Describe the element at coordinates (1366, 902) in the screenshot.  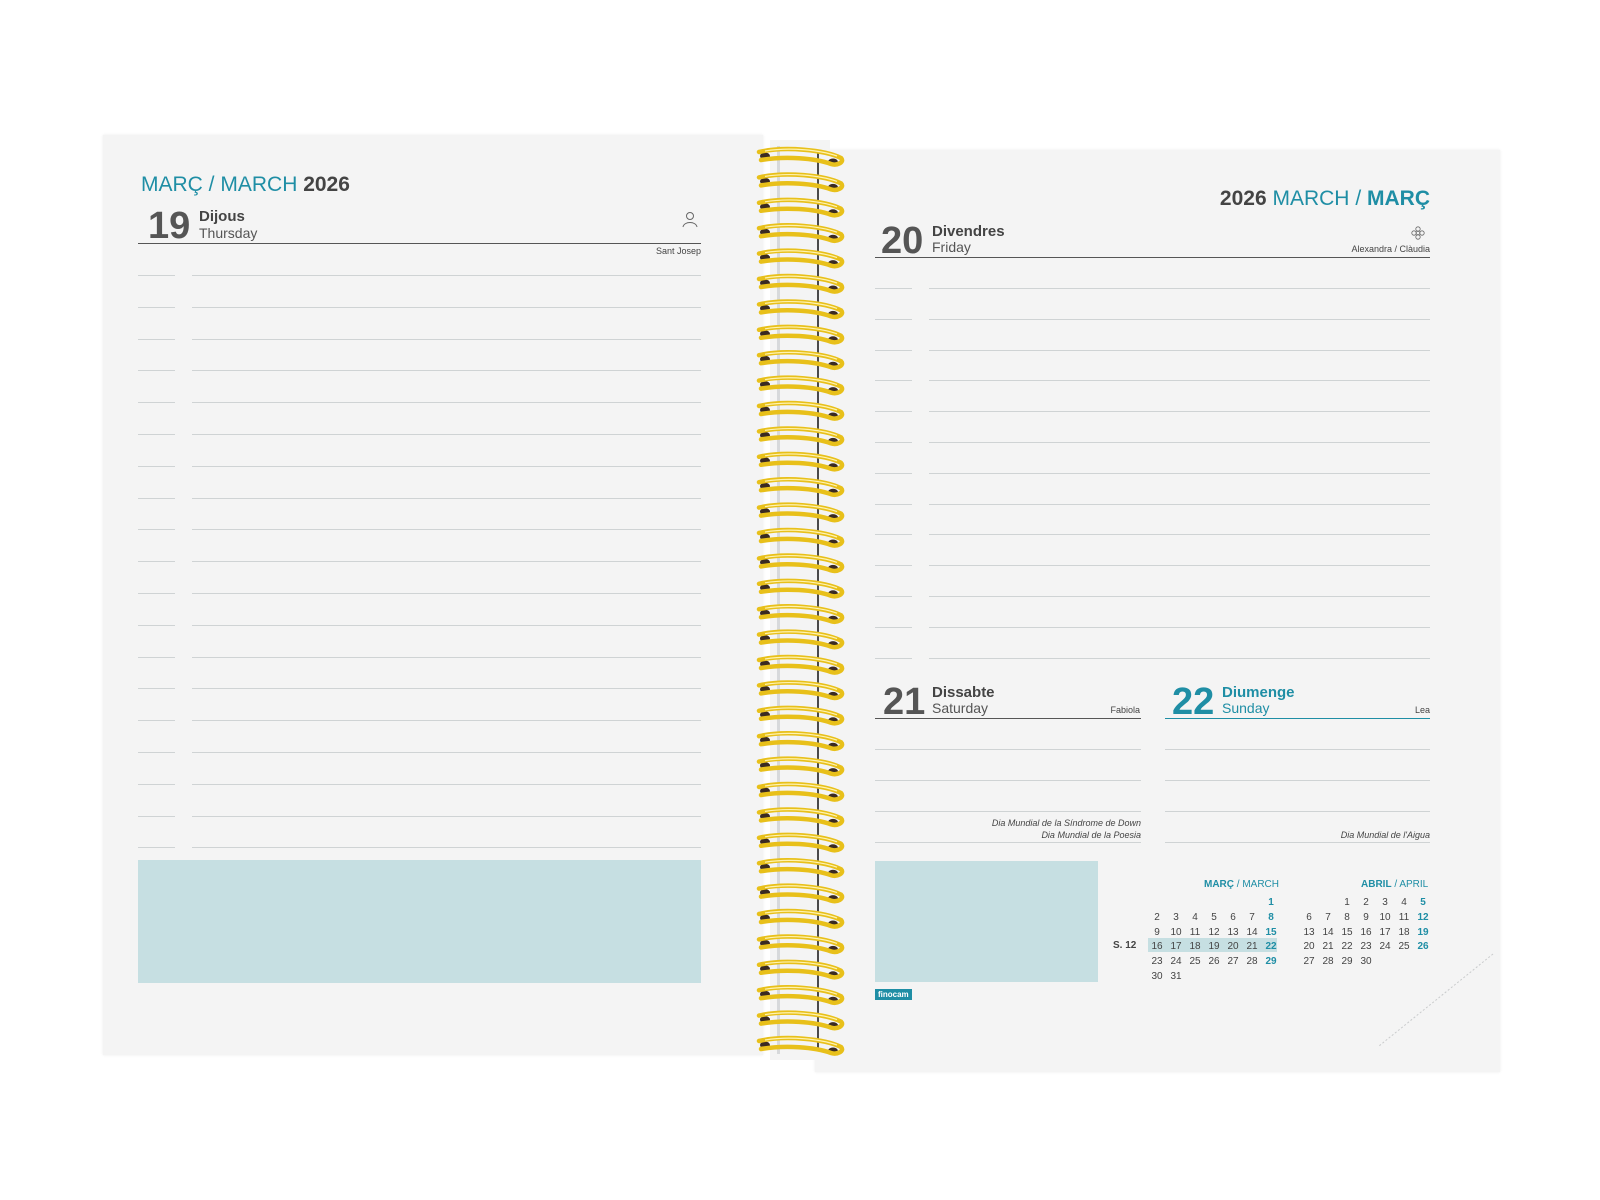
I see `calendar-day: 2` at that location.